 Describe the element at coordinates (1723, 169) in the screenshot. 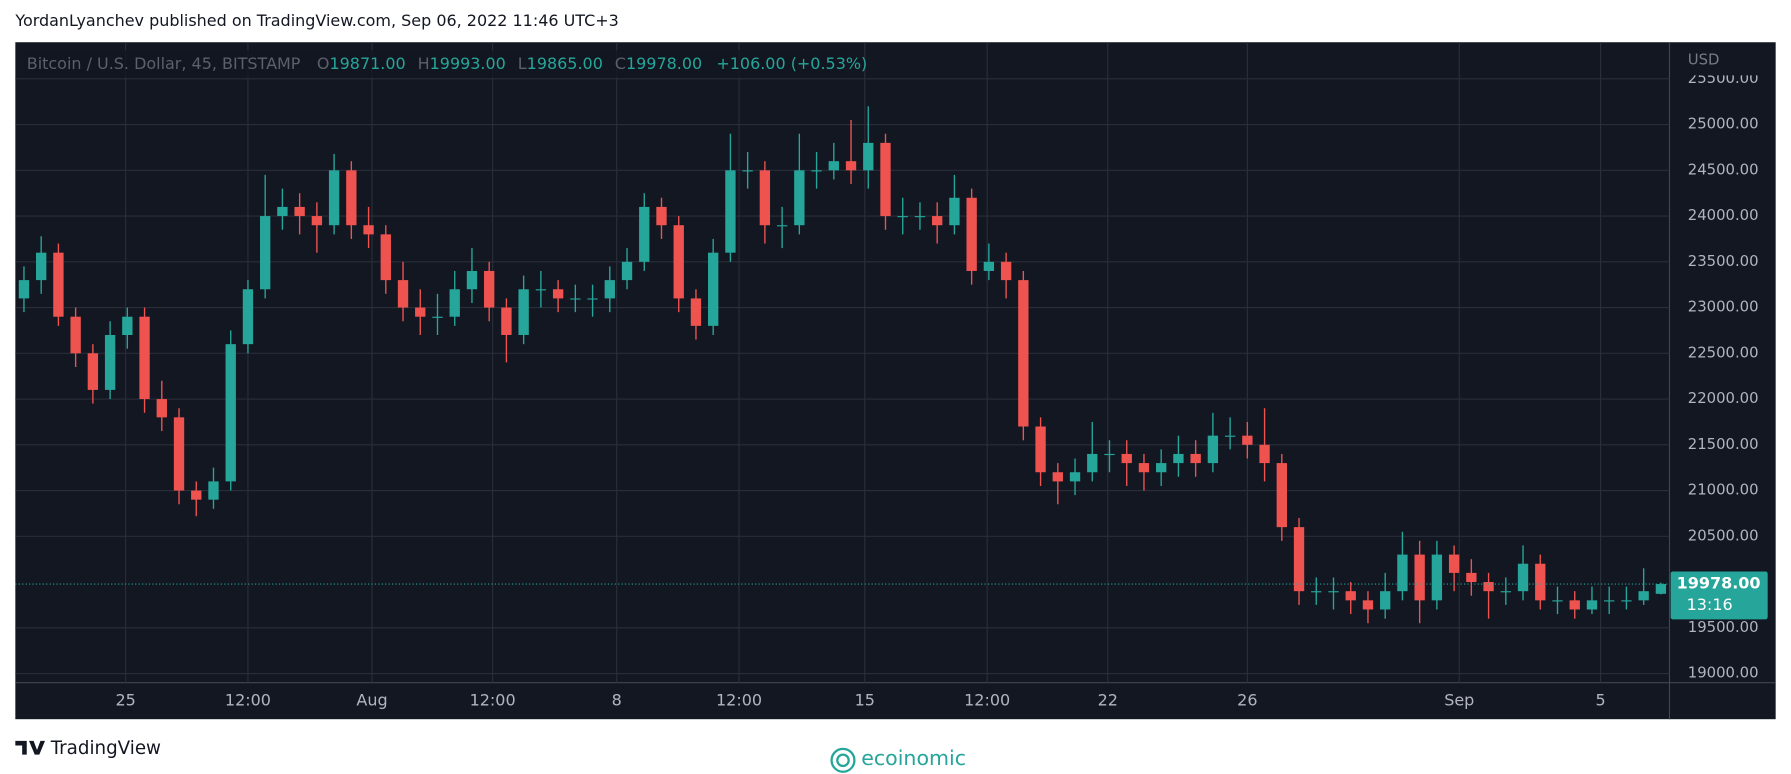

I see `y-tick-label: 24500.00` at that location.